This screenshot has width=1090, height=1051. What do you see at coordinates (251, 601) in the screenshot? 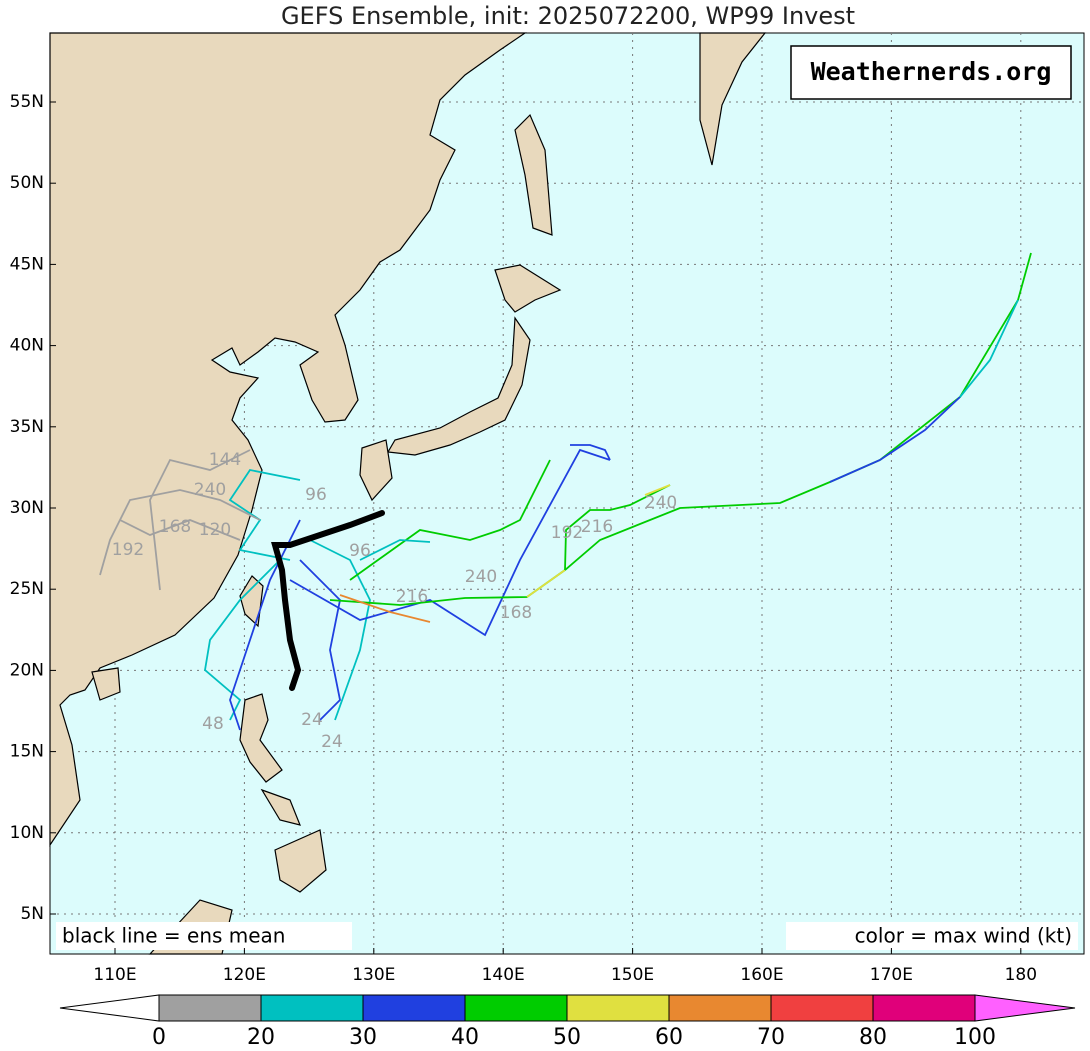
I see `taiwan` at bounding box center [251, 601].